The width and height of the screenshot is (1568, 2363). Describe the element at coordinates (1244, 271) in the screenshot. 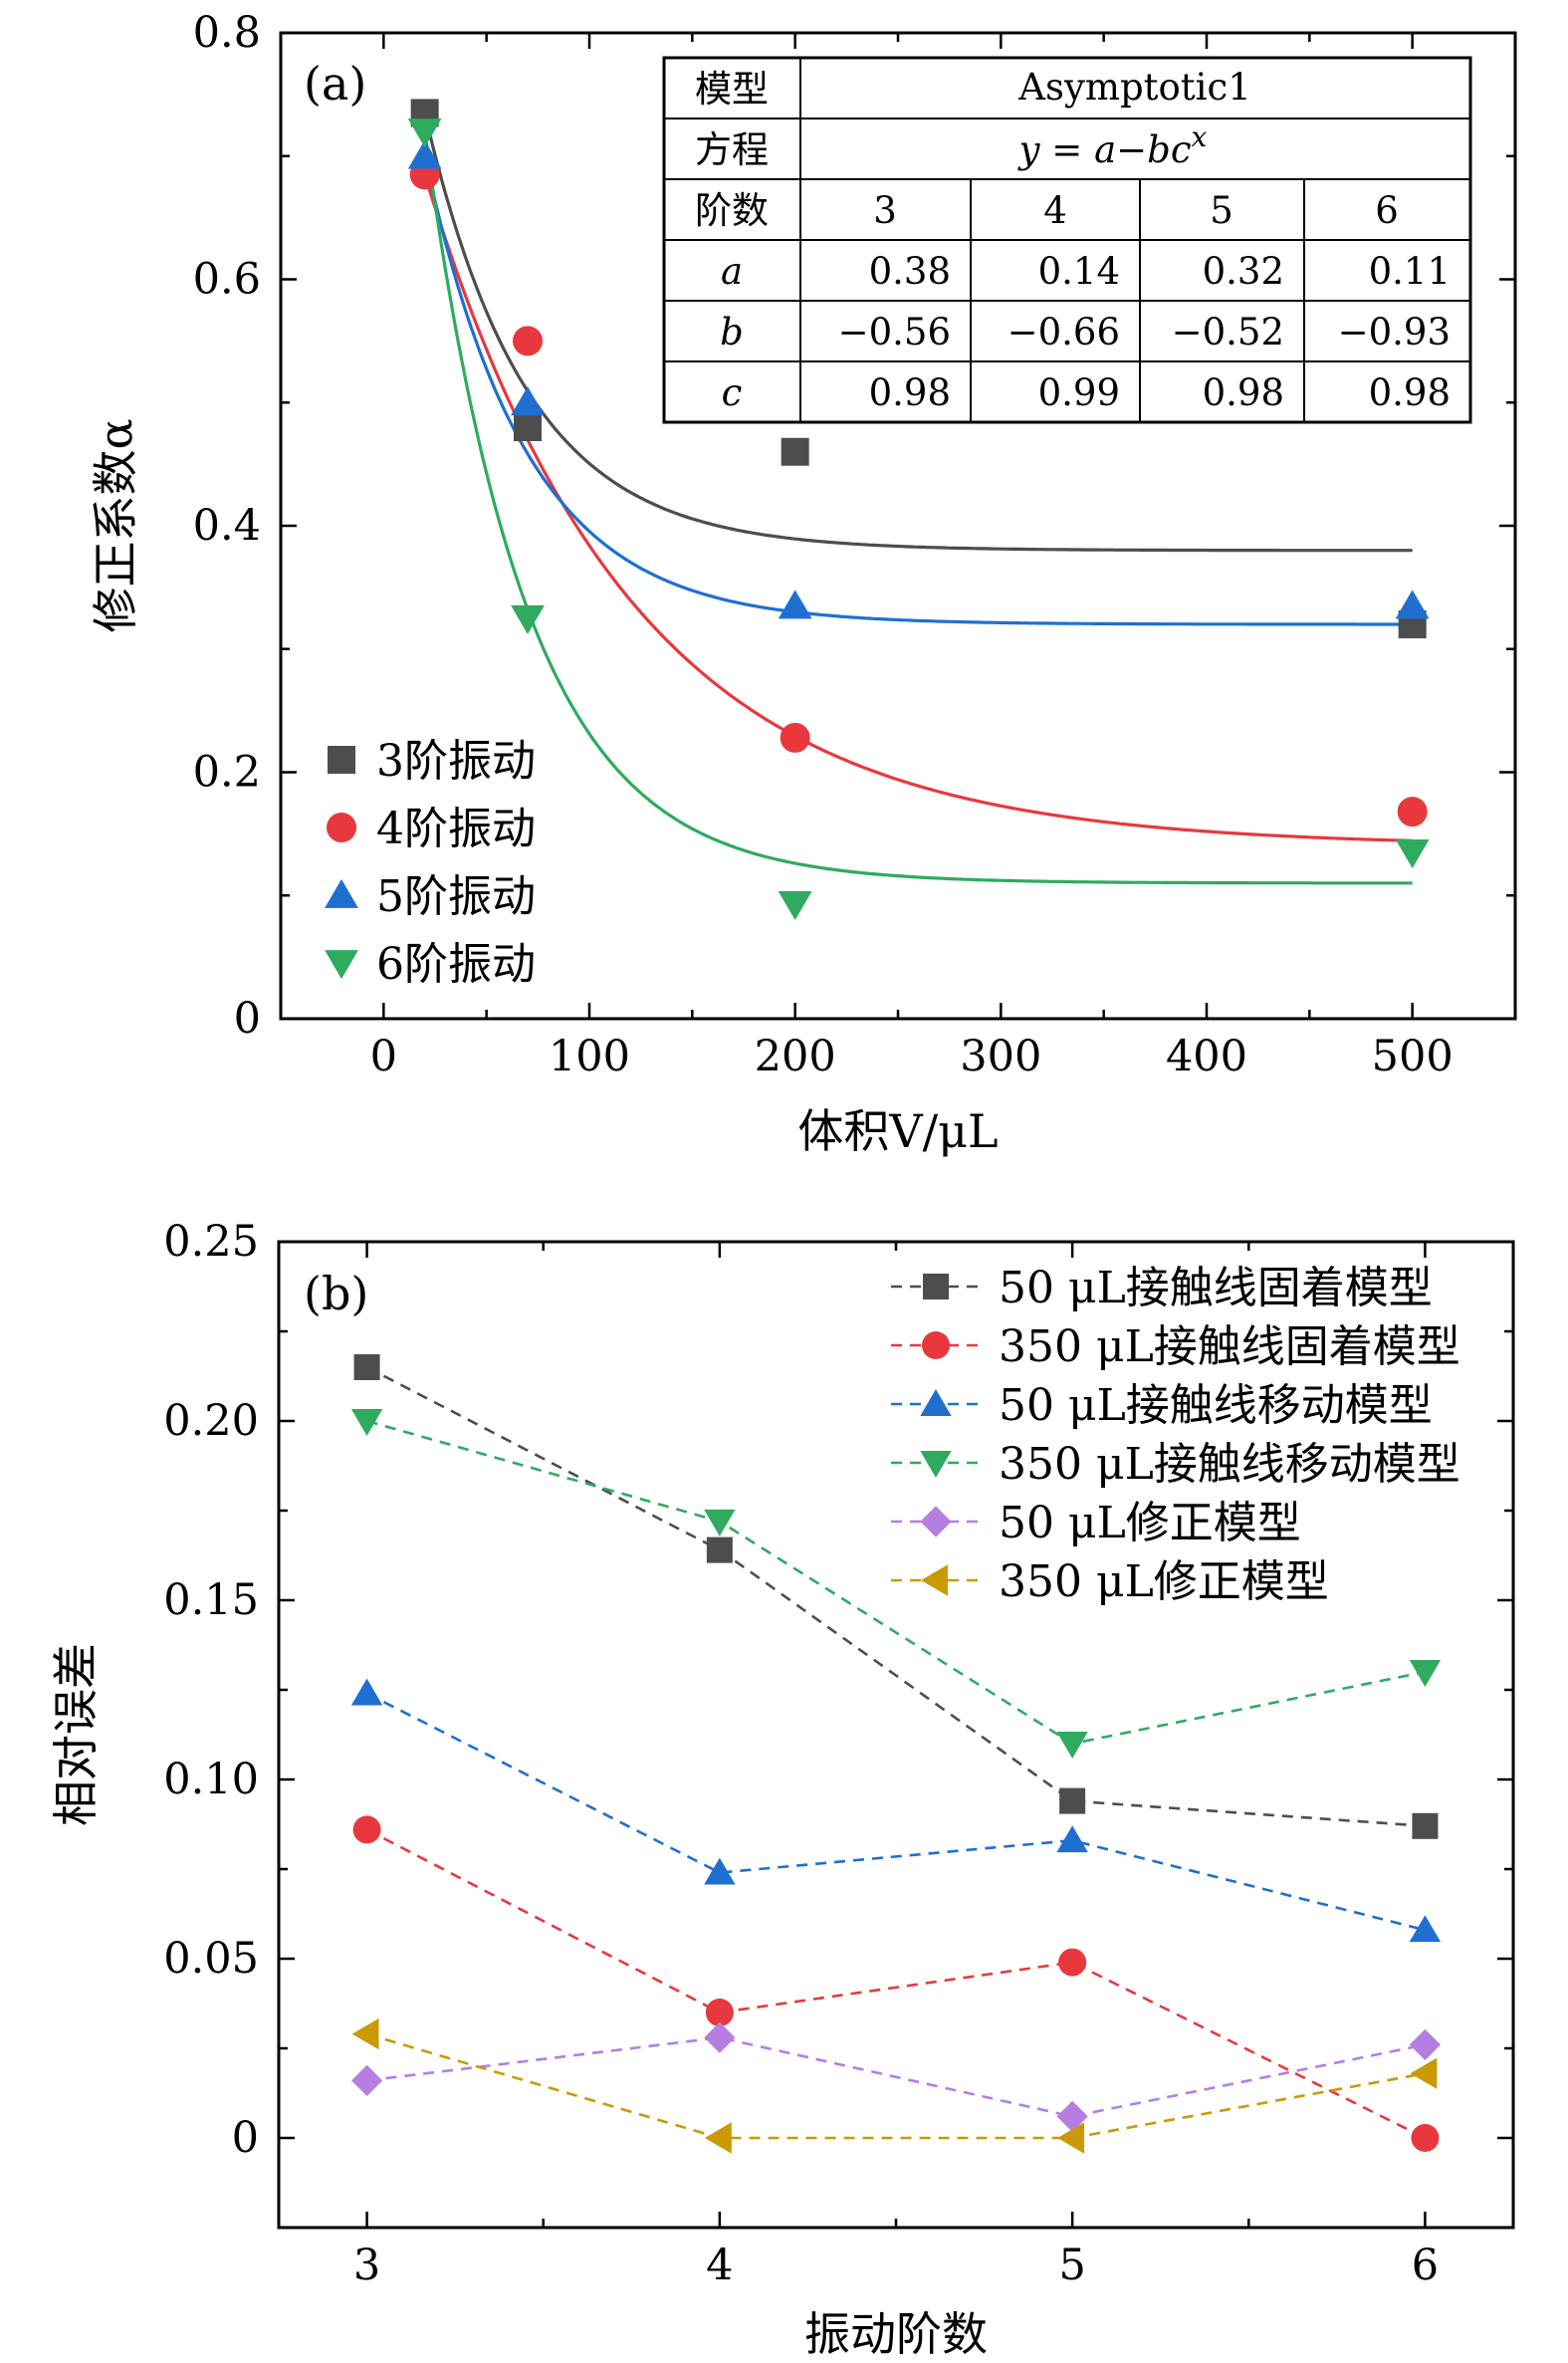

I see `table-a-5: 0.32` at that location.